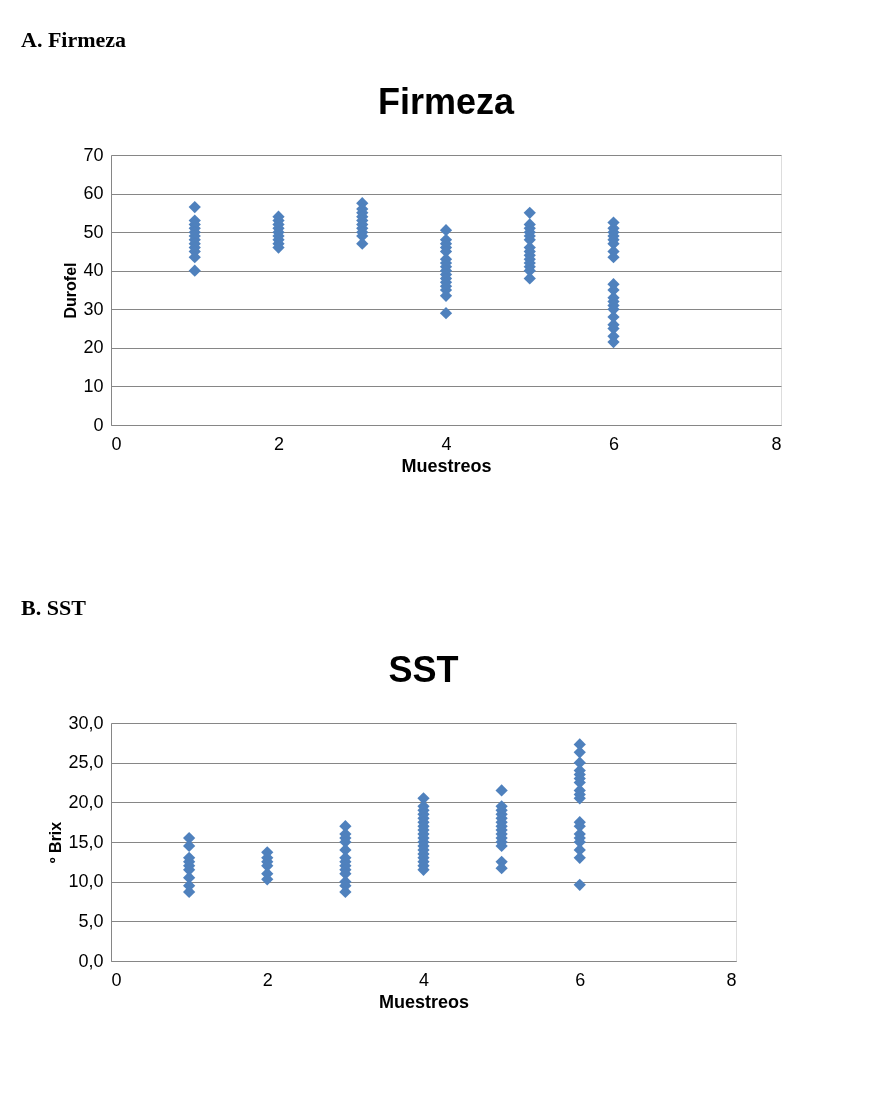 This screenshot has height=1115, width=888. I want to click on y-tick-label: 50, so click(93, 231).